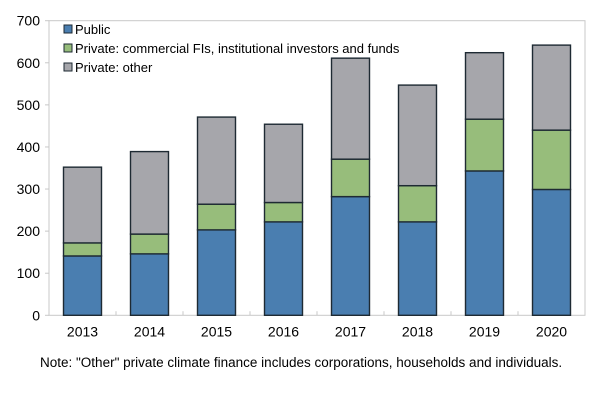  Describe the element at coordinates (350, 178) in the screenshot. I see `bar-segment-private-commercial-2017` at that location.